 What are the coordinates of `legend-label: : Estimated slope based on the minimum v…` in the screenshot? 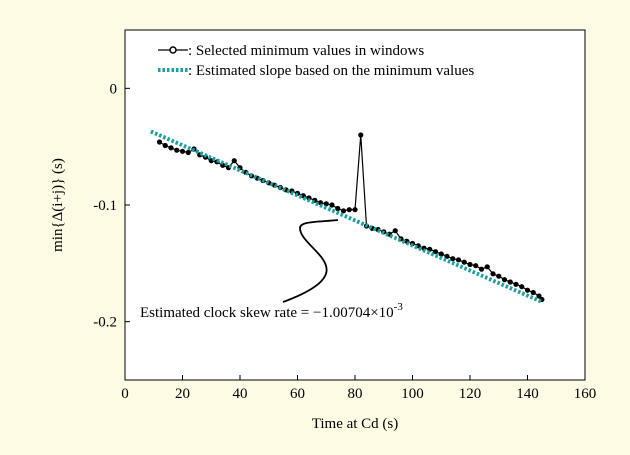 It's located at (331, 71).